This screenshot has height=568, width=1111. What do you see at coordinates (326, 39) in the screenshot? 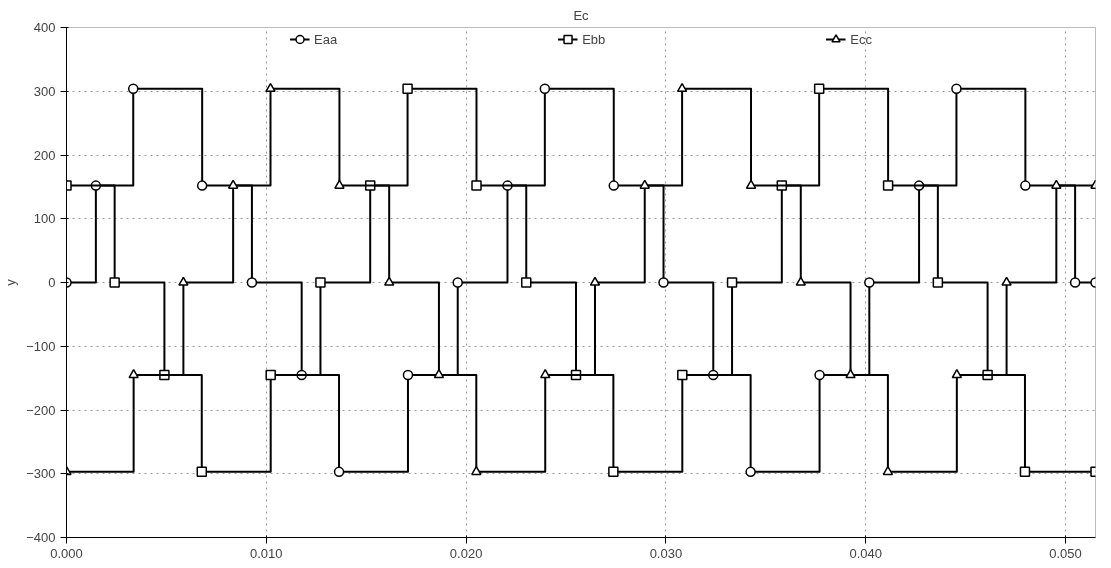
I see `legend-label: Eaa` at bounding box center [326, 39].